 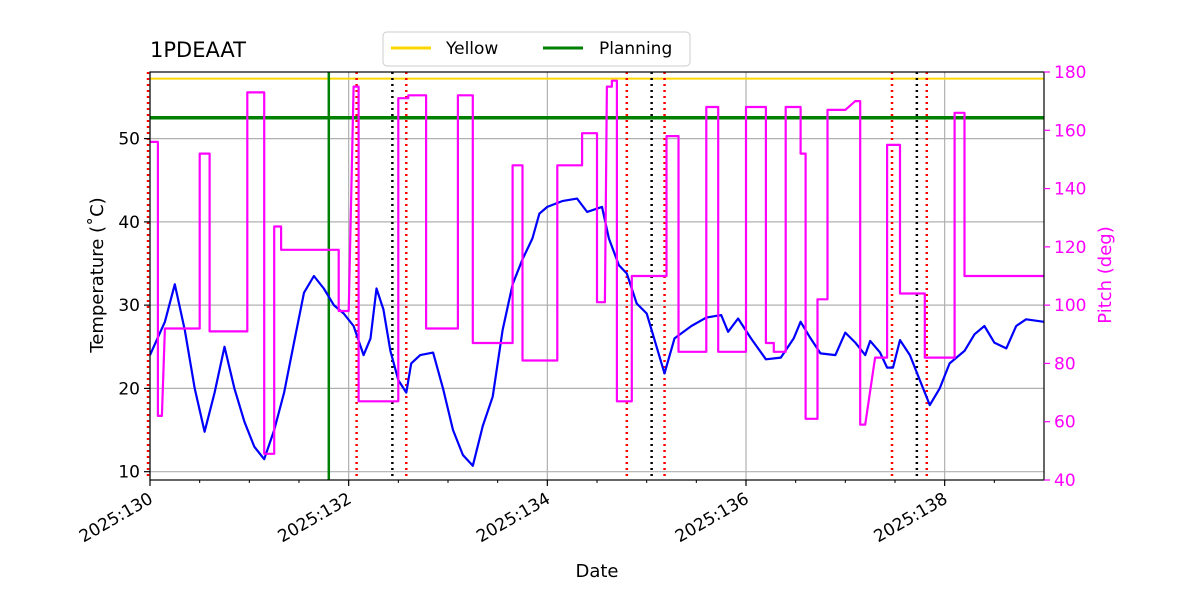 I want to click on y2-tick-label: 180, so click(x=1070, y=73).